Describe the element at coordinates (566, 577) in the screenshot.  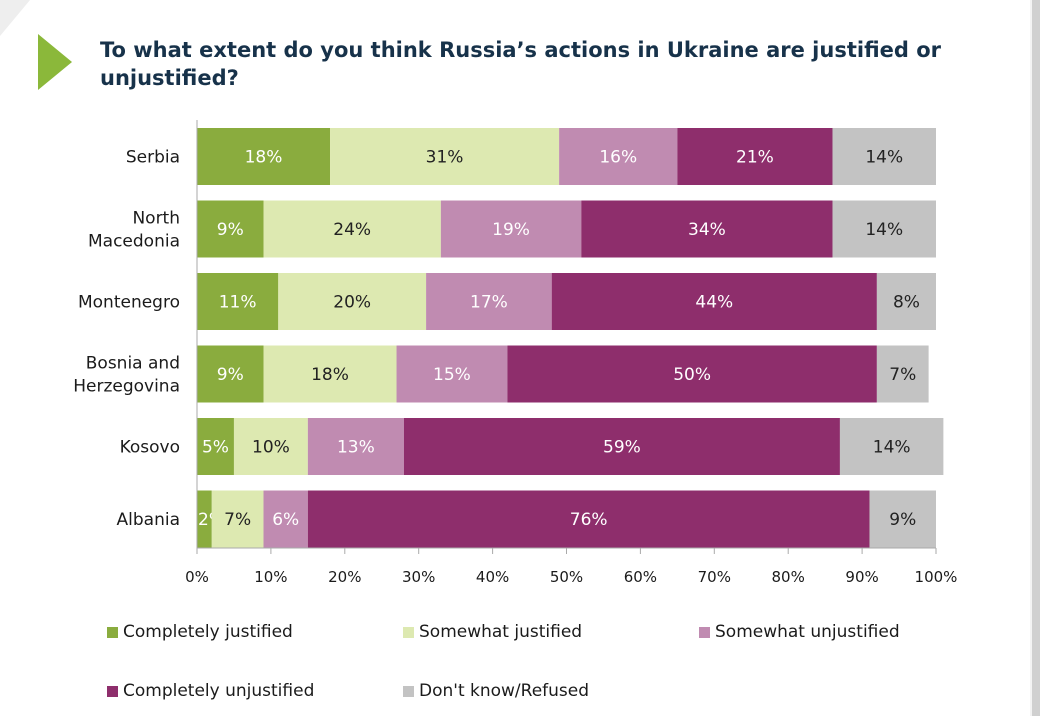
I see `x-tick-label: 50%` at that location.